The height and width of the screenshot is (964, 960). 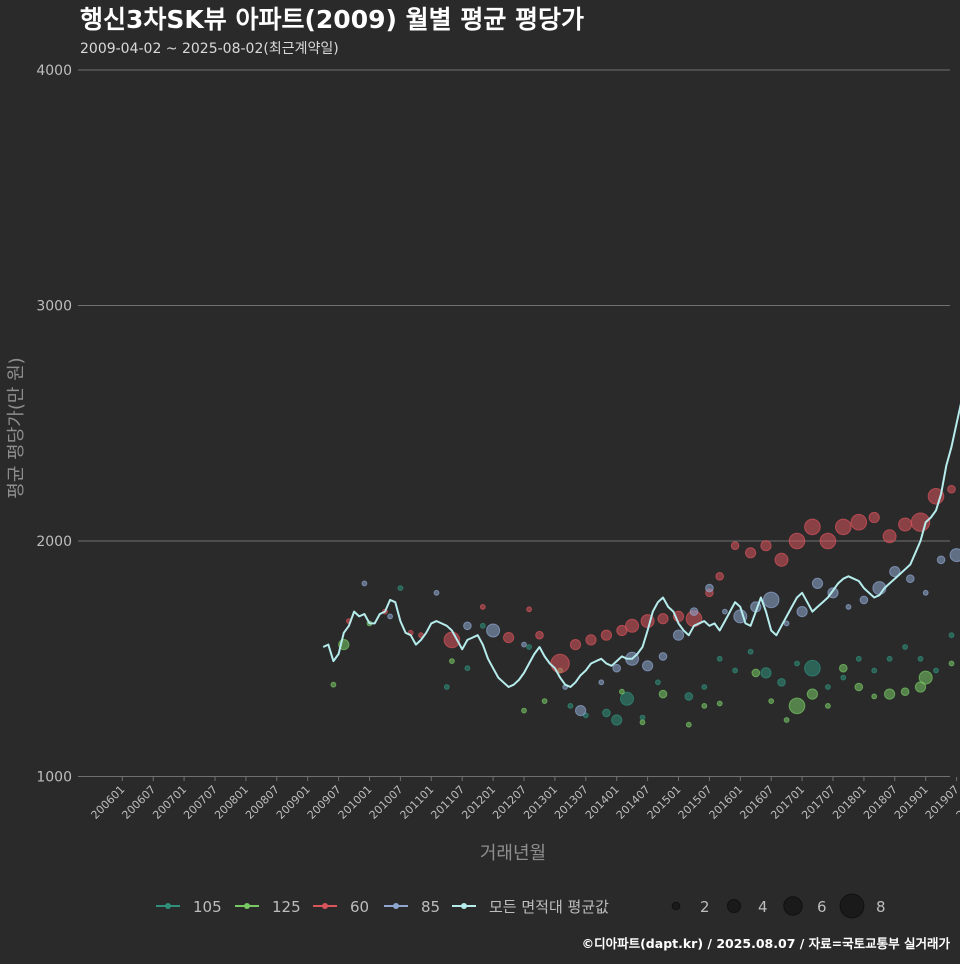 What do you see at coordinates (54, 307) in the screenshot?
I see `y-tick-label: 3000` at bounding box center [54, 307].